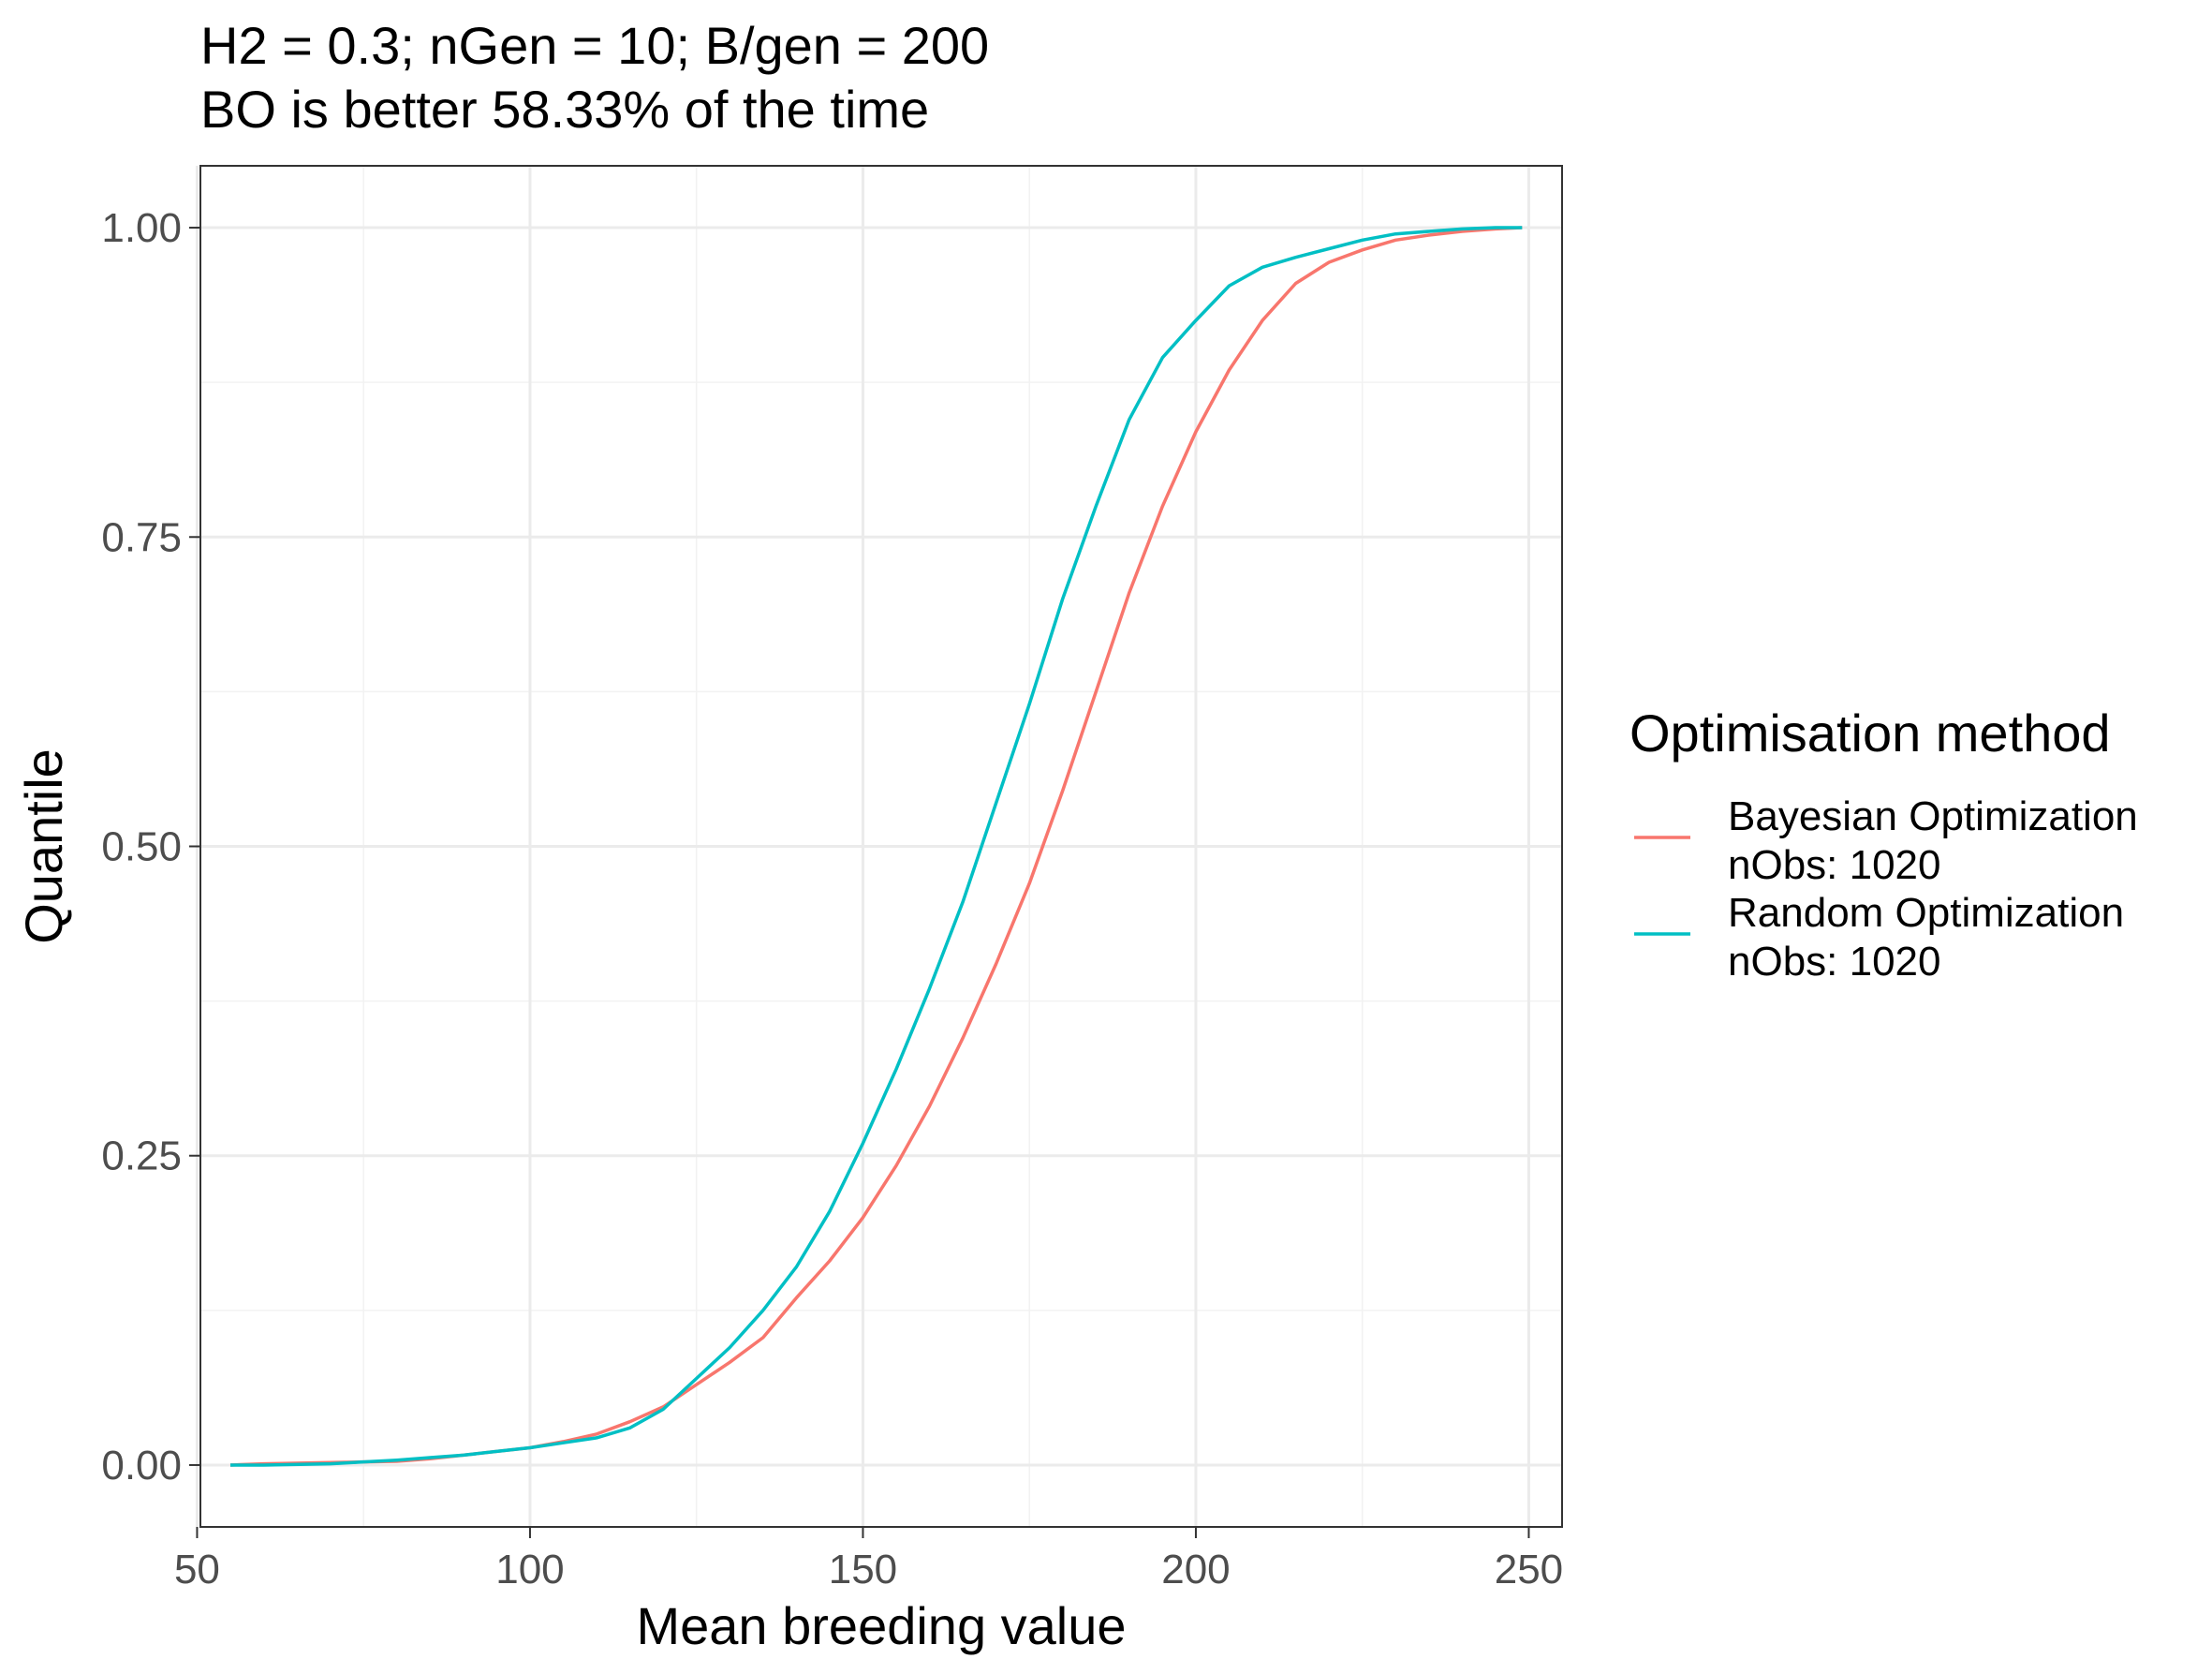  I want to click on x-tick-label: 200, so click(1195, 1569).